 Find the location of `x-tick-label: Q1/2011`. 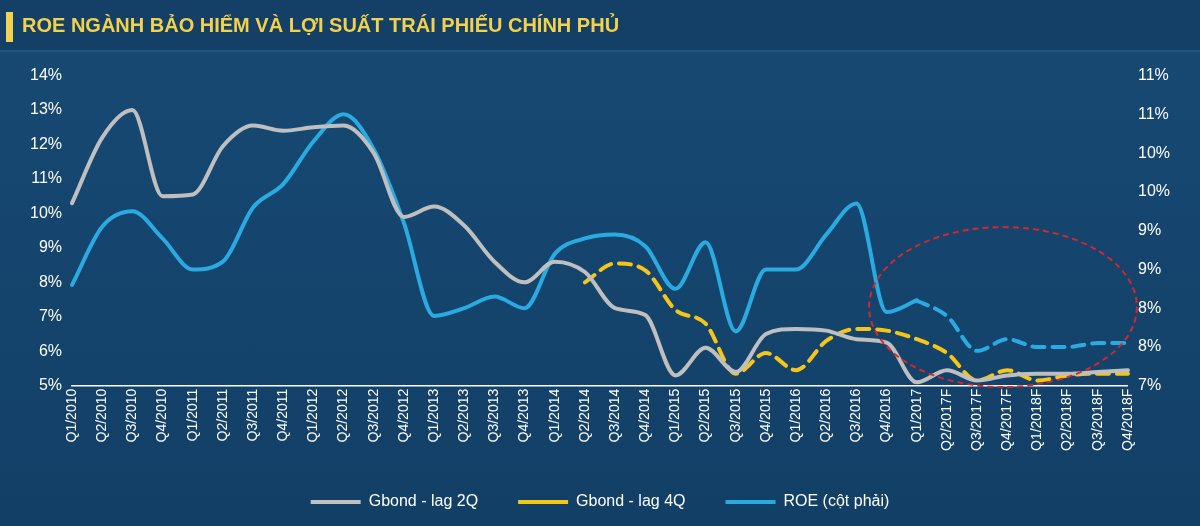

x-tick-label: Q1/2011 is located at coordinates (191, 415).